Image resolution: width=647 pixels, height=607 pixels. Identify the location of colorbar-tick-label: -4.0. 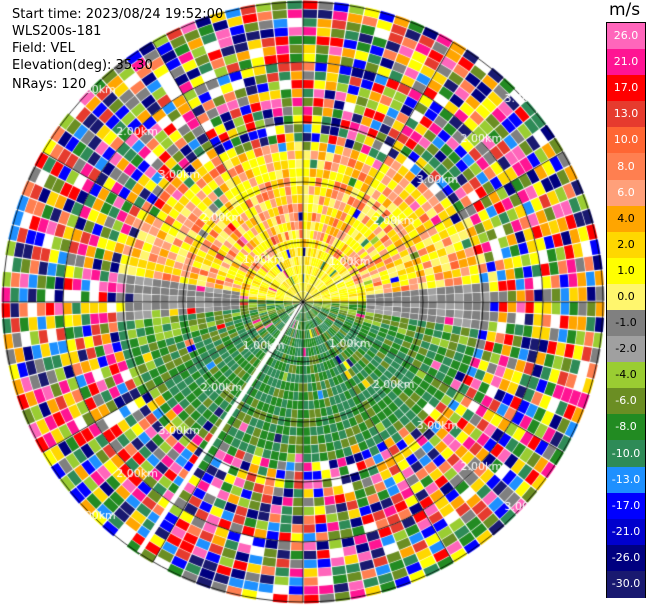
(626, 375).